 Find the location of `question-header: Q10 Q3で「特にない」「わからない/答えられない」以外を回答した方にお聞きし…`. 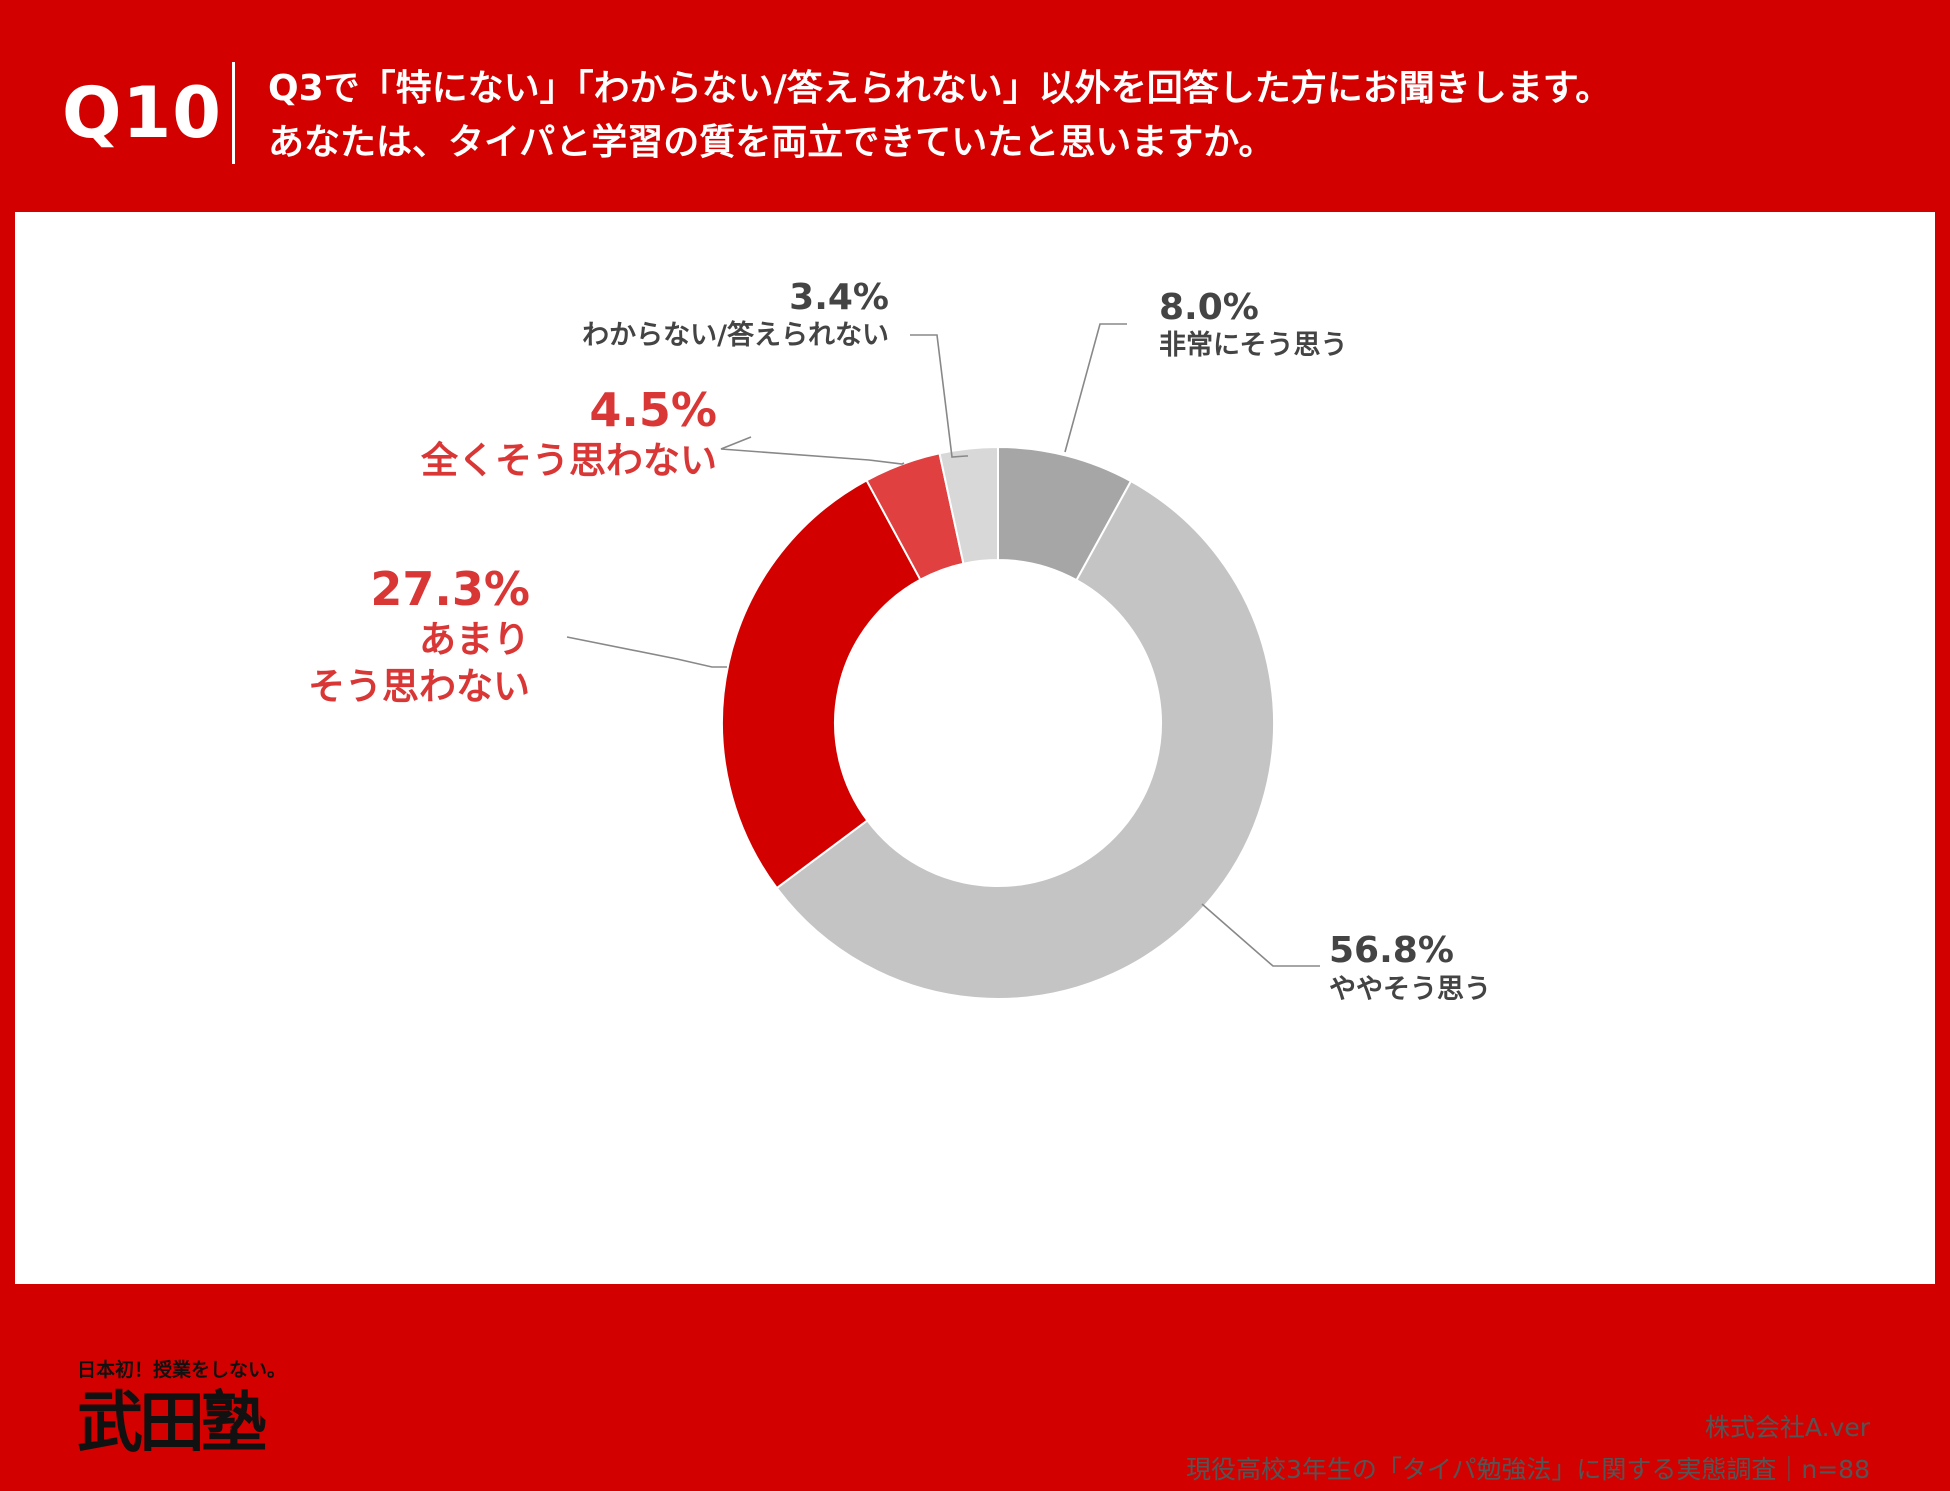

question-header: Q10 Q3で「特にない」「わからない/答えられない」以外を回答した方にお聞きし… is located at coordinates (975, 105).